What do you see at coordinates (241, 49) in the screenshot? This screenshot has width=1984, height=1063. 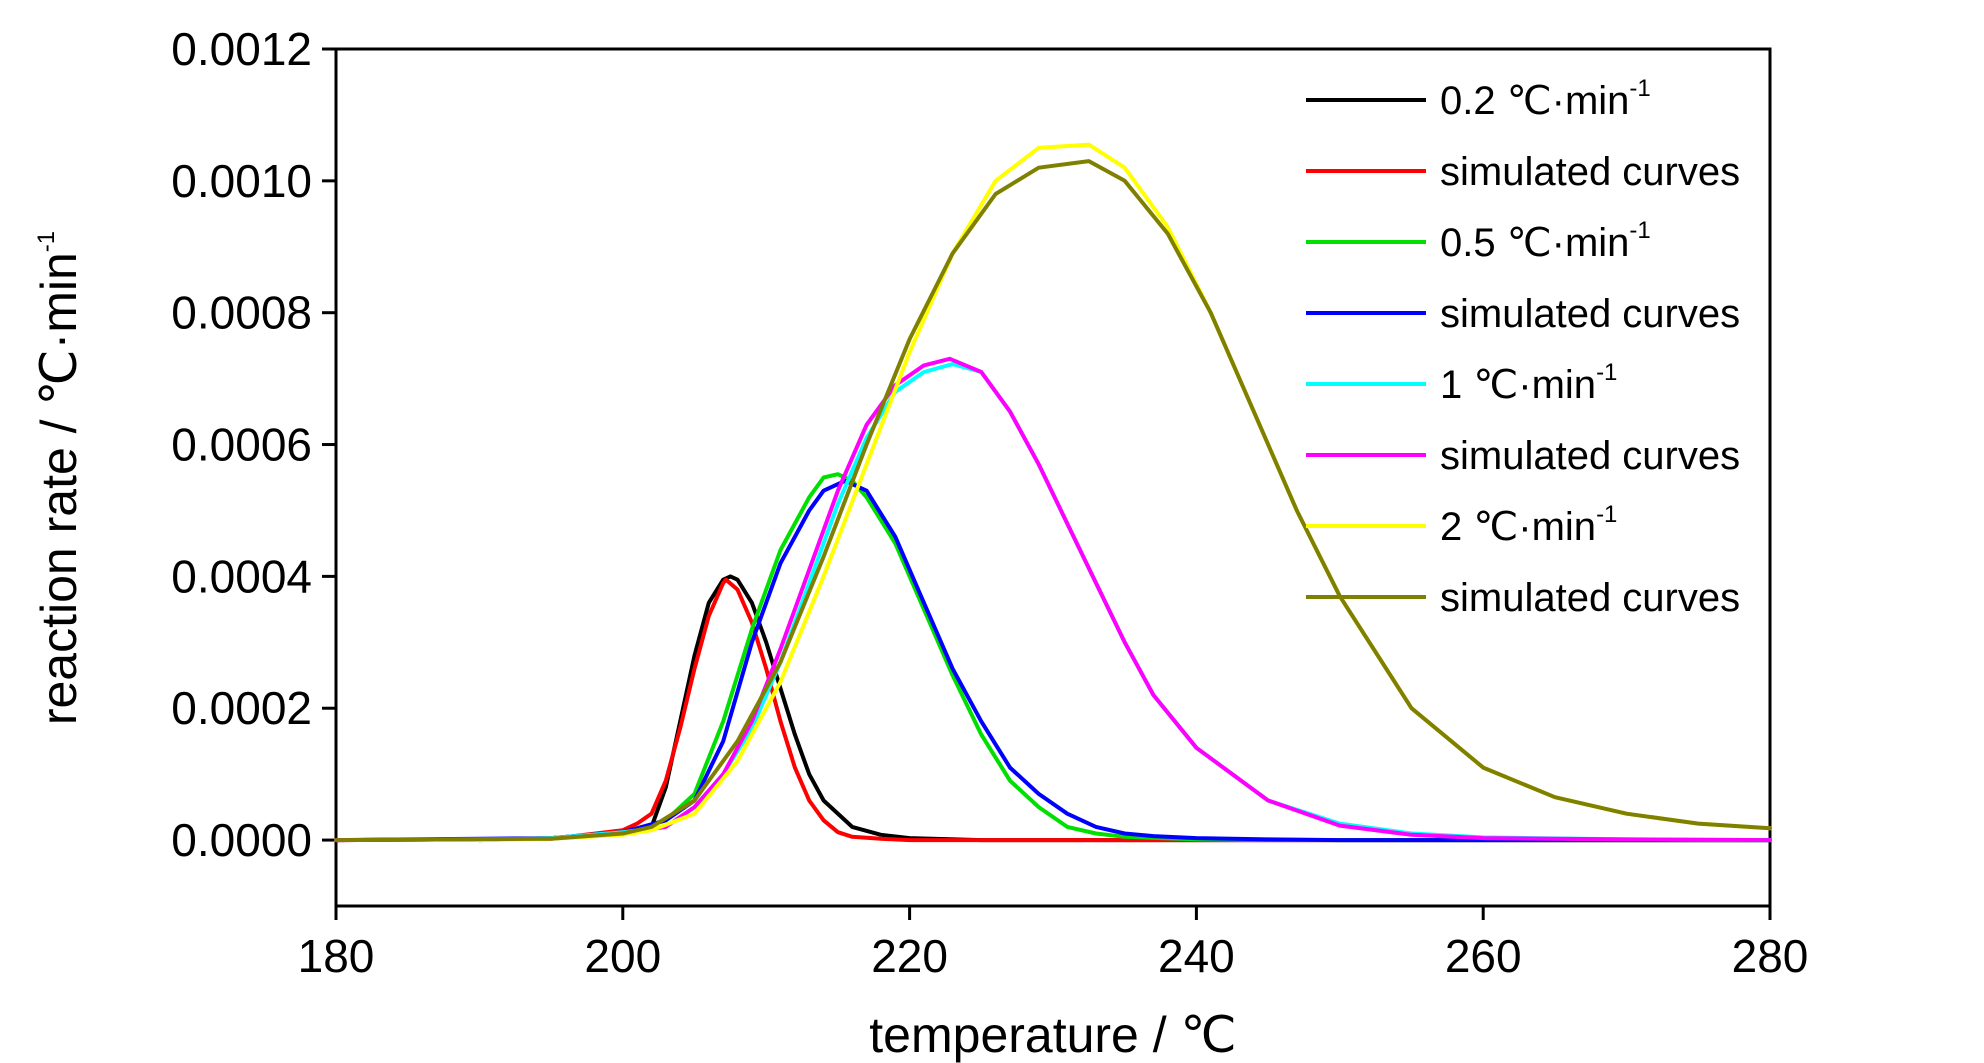 I see `y-tick-label: 0.0012` at bounding box center [241, 49].